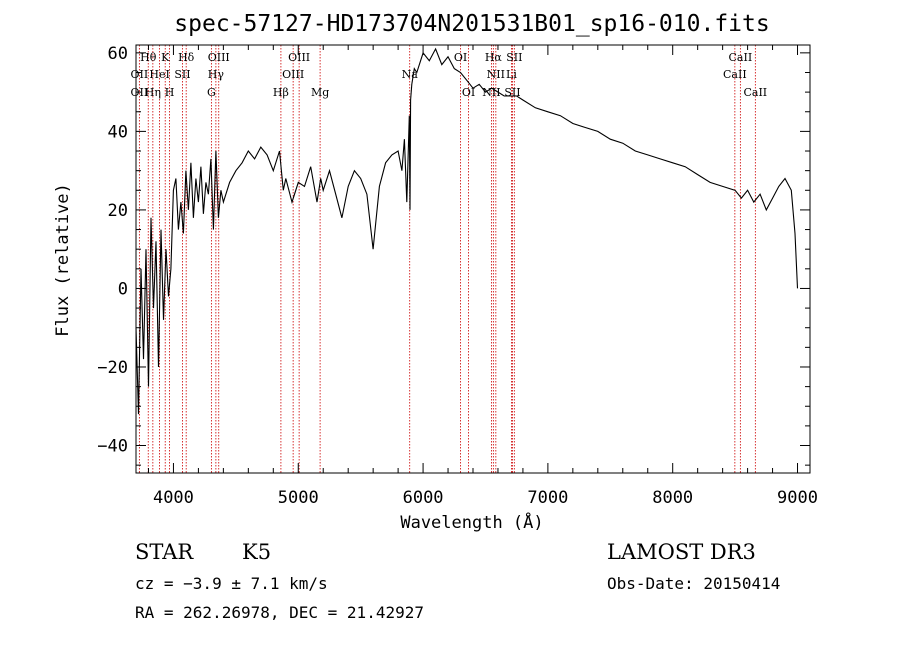  I want to click on line-label: Hθ, so click(148, 57).